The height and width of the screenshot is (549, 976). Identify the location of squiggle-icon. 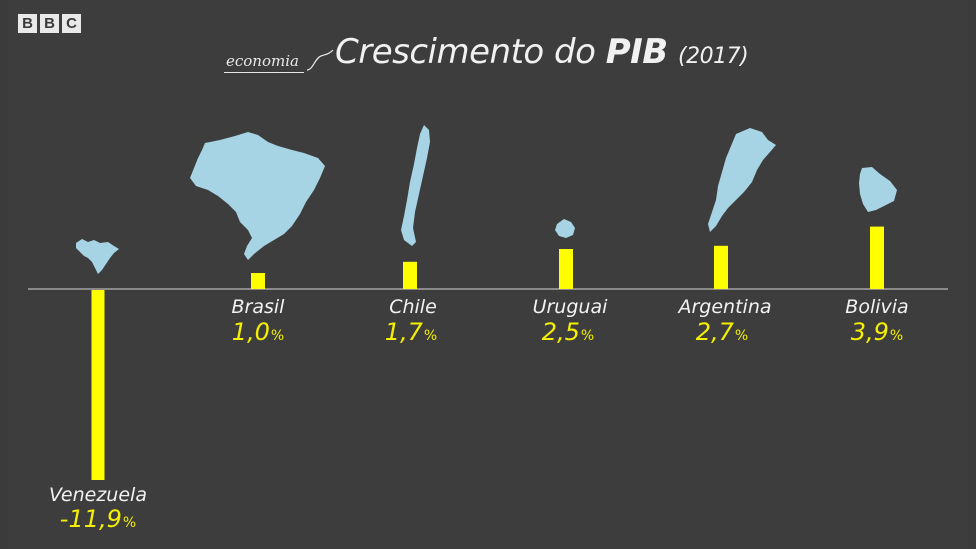
(320, 60).